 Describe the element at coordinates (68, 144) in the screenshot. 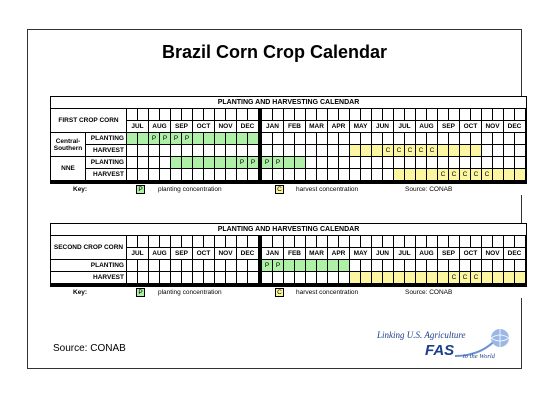

I see `region-label: Central- Southern` at that location.